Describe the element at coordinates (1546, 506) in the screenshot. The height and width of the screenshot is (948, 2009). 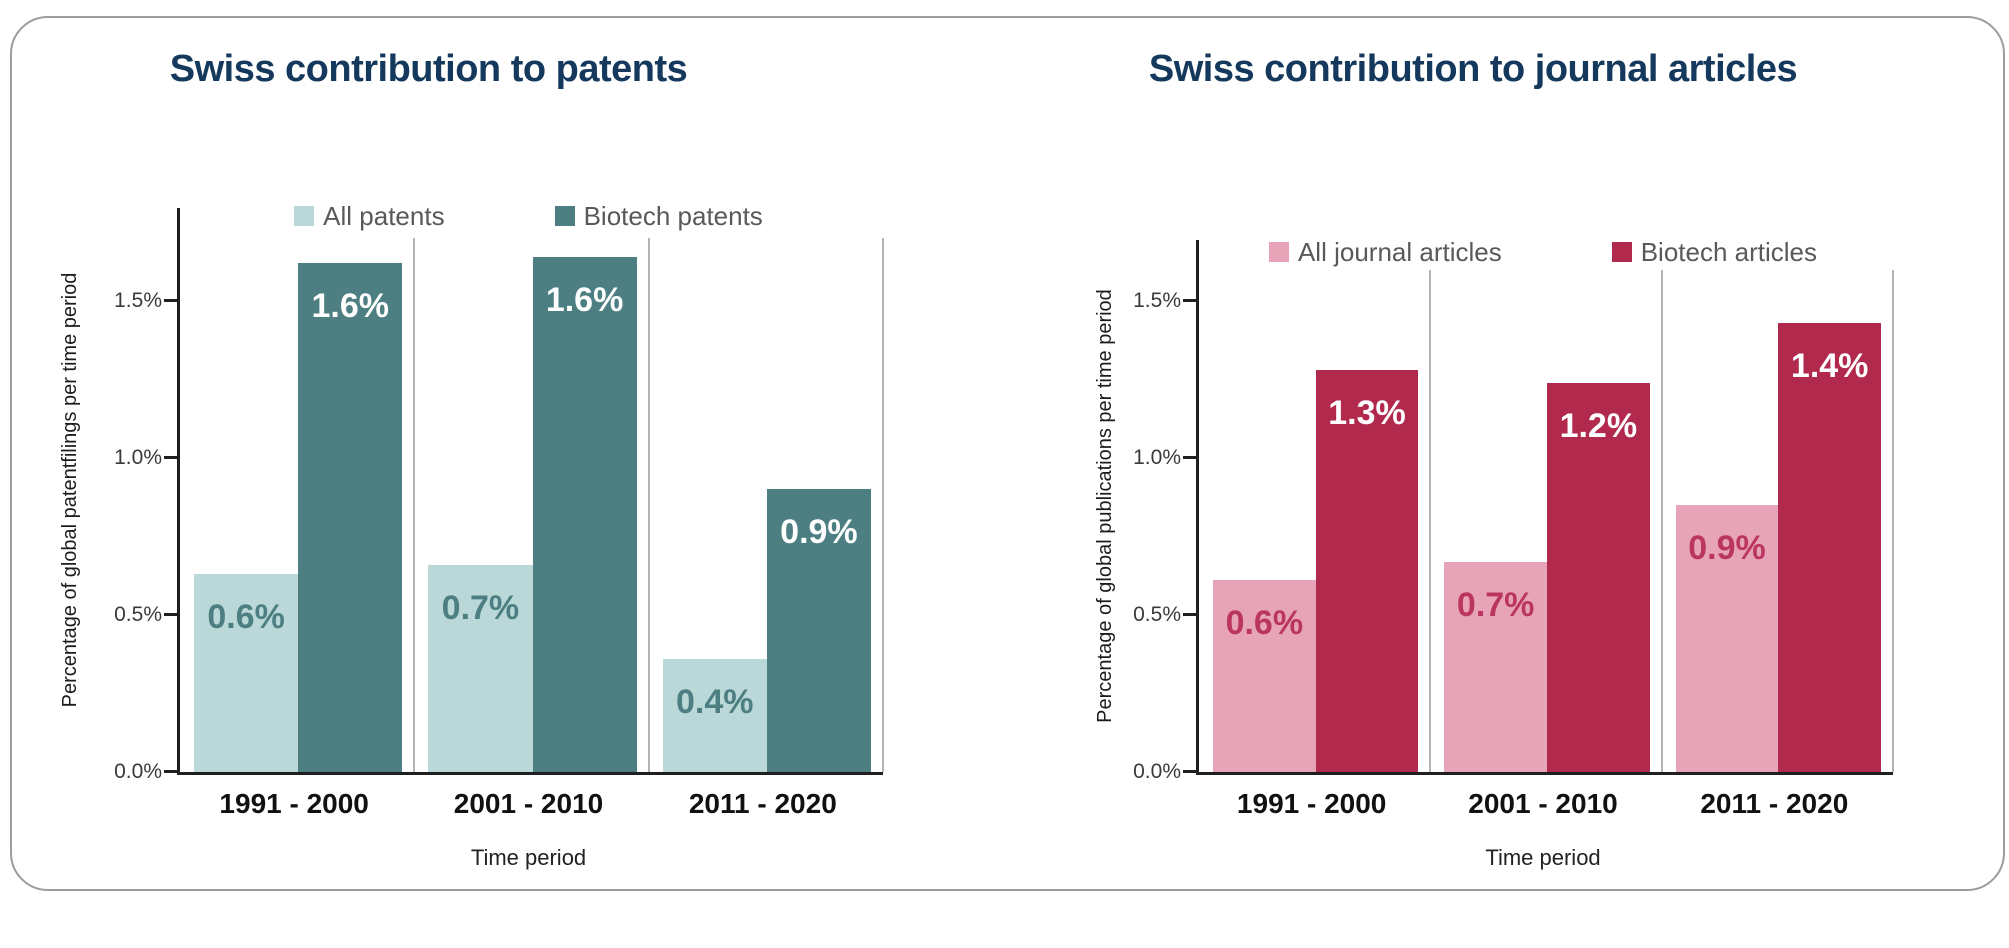
I see `bar-group: 0.7% 1.2%` at that location.